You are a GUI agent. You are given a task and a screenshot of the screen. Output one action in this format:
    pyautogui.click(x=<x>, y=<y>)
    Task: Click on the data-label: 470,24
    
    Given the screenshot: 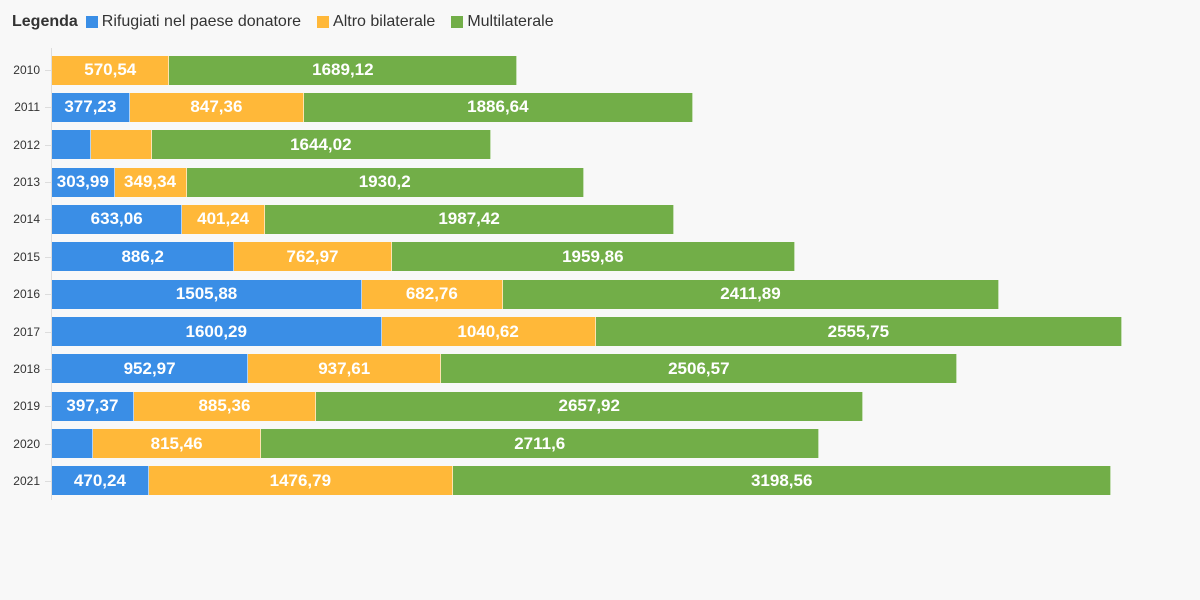 What is the action you would take?
    pyautogui.click(x=99, y=480)
    